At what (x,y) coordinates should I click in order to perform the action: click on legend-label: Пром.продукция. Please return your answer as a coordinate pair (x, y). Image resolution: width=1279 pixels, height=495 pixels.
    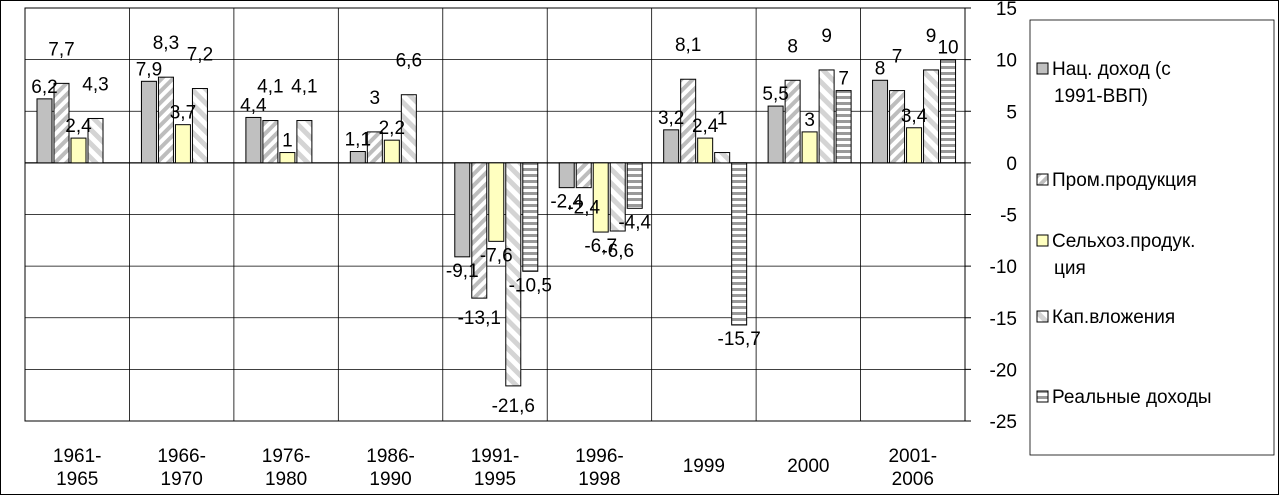
    Looking at the image, I should click on (1124, 180).